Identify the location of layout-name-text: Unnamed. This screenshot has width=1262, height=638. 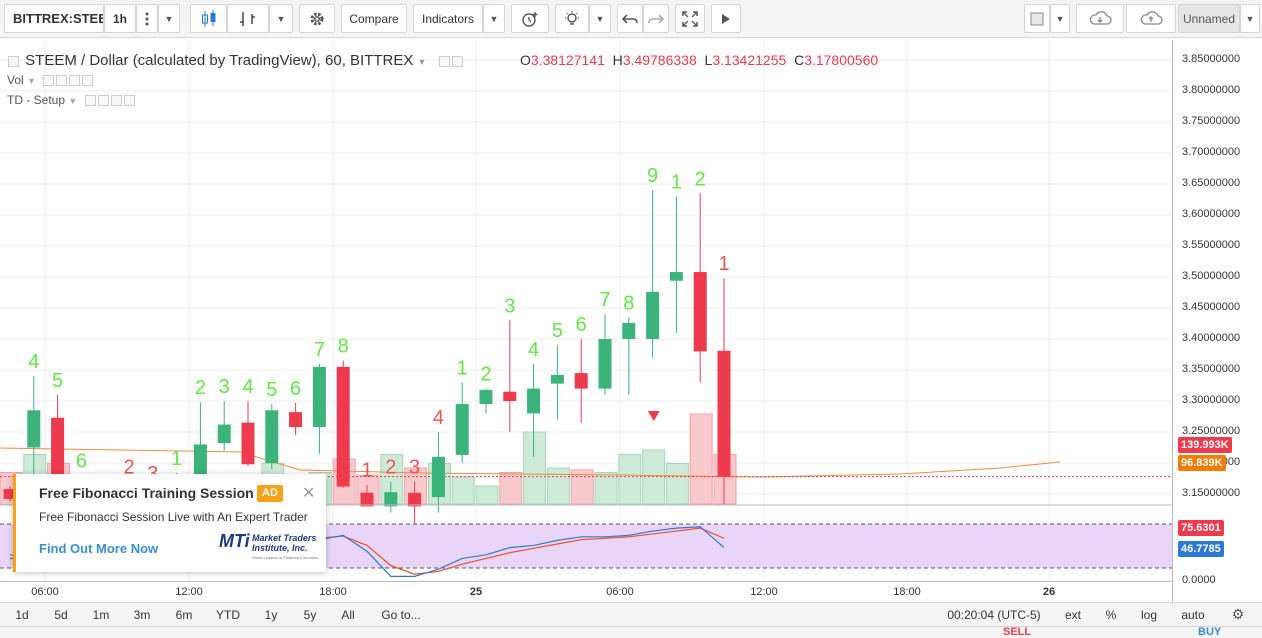
(1209, 18).